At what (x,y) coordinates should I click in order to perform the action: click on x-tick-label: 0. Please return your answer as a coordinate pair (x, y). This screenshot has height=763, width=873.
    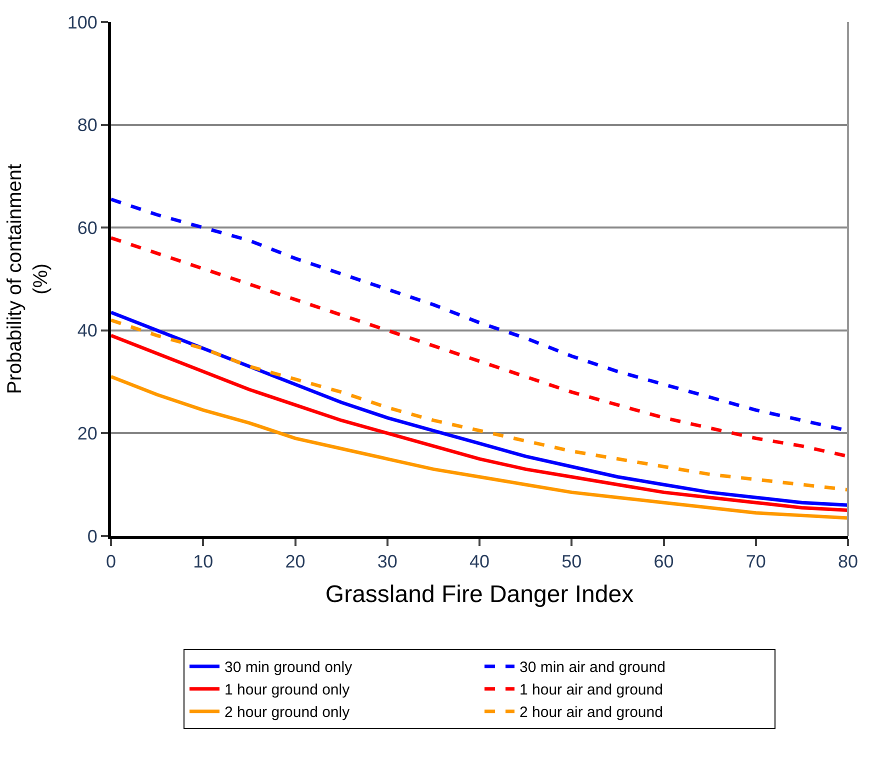
    Looking at the image, I should click on (111, 562).